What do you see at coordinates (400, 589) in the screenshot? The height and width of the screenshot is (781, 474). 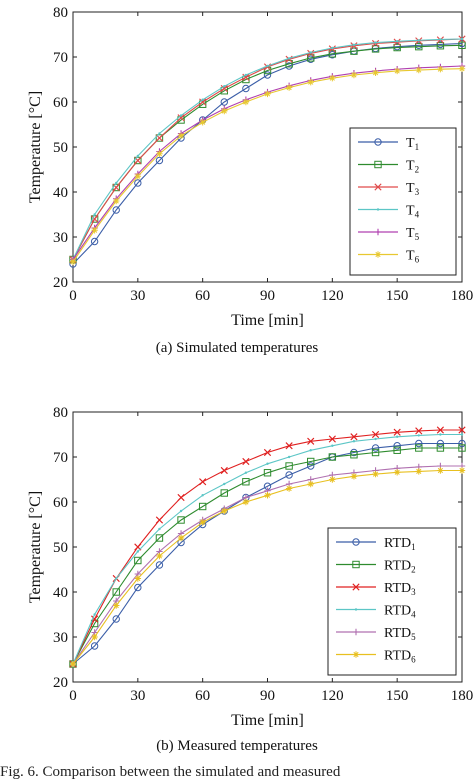 I see `legend-entry-label: RTD3` at bounding box center [400, 589].